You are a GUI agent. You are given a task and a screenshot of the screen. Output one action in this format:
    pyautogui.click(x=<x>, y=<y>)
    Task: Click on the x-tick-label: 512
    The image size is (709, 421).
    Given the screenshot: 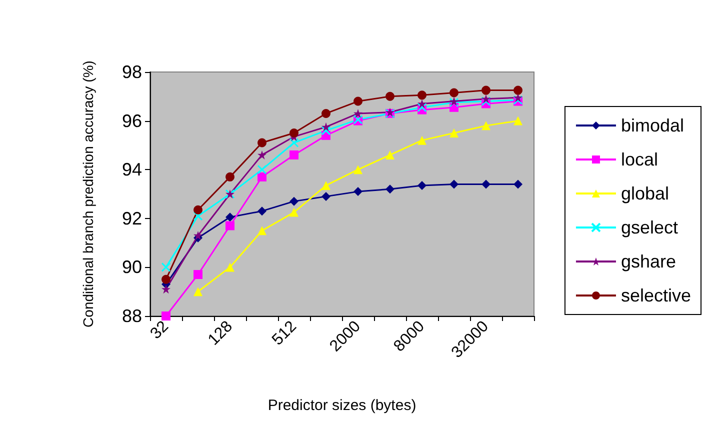 What is the action you would take?
    pyautogui.click(x=284, y=333)
    